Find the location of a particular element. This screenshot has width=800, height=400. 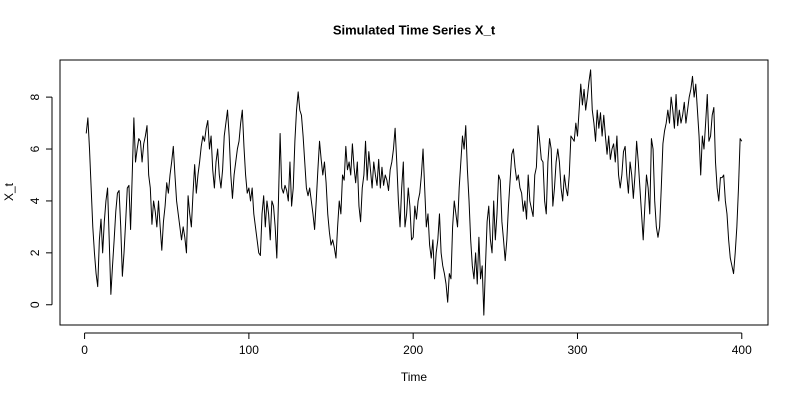

x-tick-label: 300 is located at coordinates (577, 350).